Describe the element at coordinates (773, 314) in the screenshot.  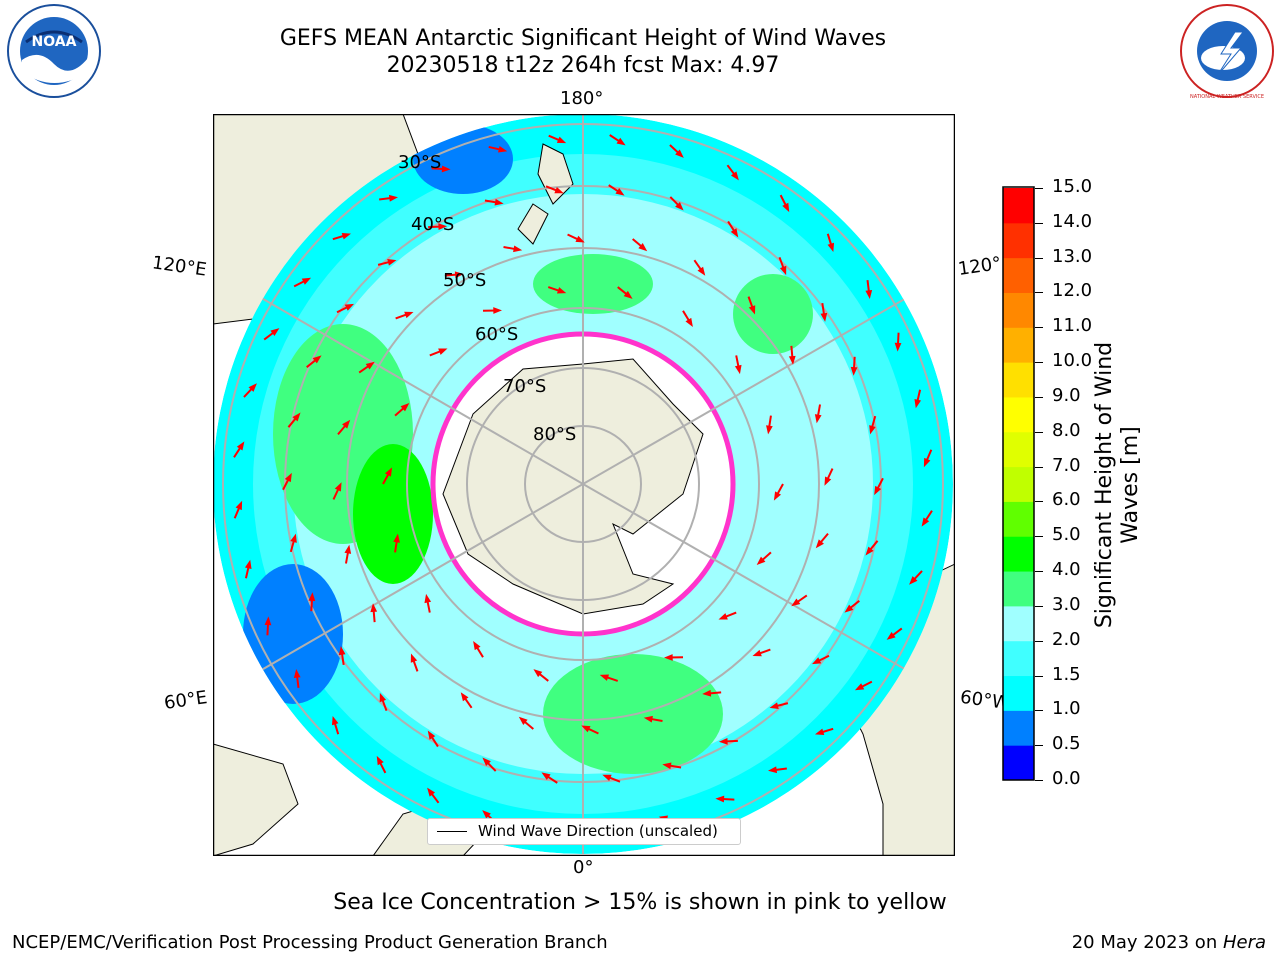
I see `wave-patch-pacific` at that location.